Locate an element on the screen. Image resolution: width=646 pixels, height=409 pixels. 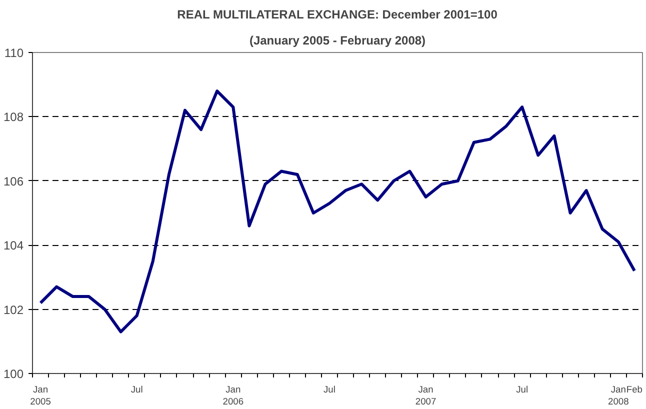
chart-subtitle: (January 2005 - February 2008) is located at coordinates (337, 41).